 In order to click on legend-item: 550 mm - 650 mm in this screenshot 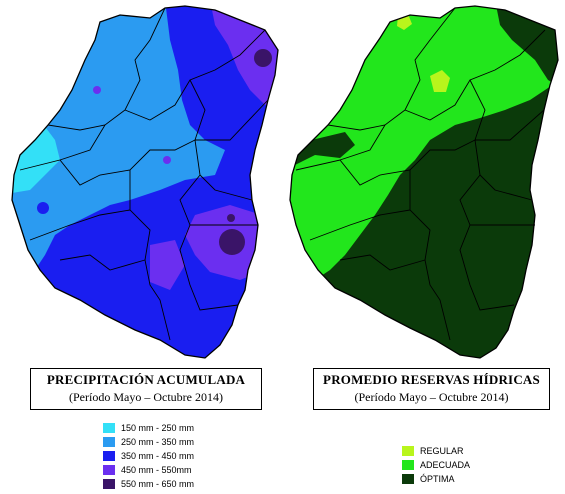, I will do `click(148, 484)`.